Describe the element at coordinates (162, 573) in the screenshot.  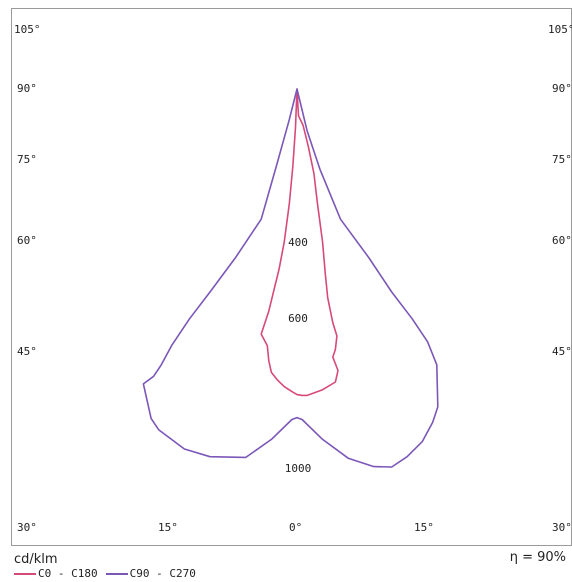
I see `legend-label-c90-c270: C90 - C270` at that location.